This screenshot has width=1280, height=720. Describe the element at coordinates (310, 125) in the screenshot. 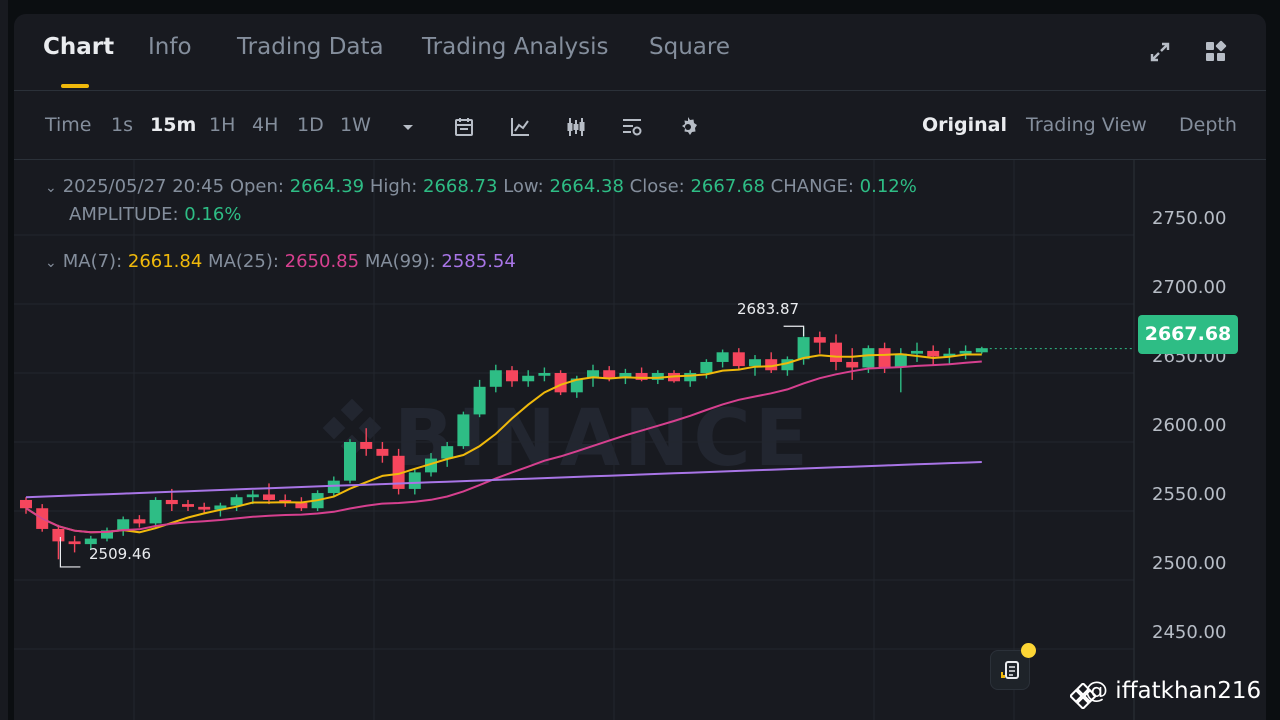

I see `interval-1d: 1D` at that location.